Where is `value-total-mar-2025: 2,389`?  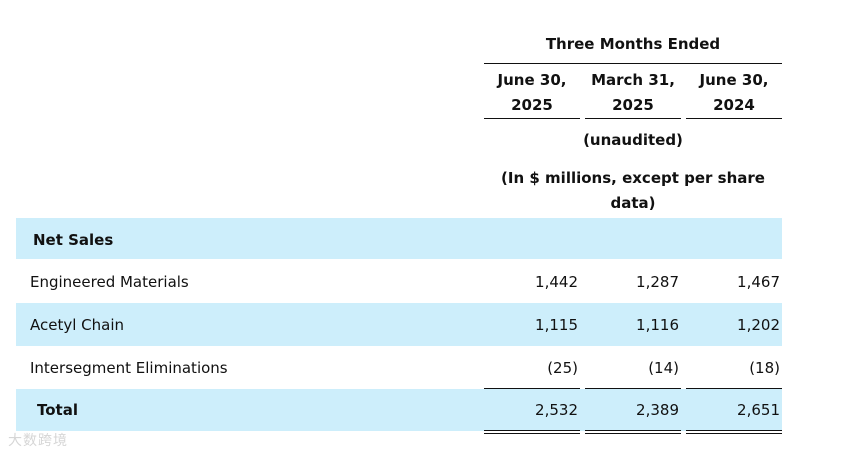 value-total-mar-2025: 2,389 is located at coordinates (657, 410).